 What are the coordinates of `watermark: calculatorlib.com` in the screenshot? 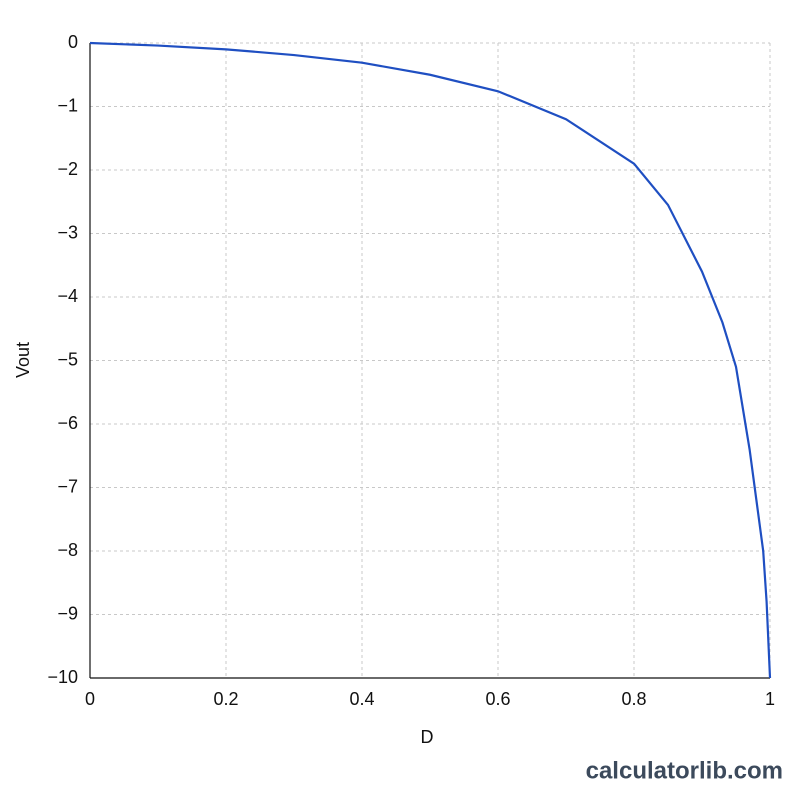 It's located at (684, 770).